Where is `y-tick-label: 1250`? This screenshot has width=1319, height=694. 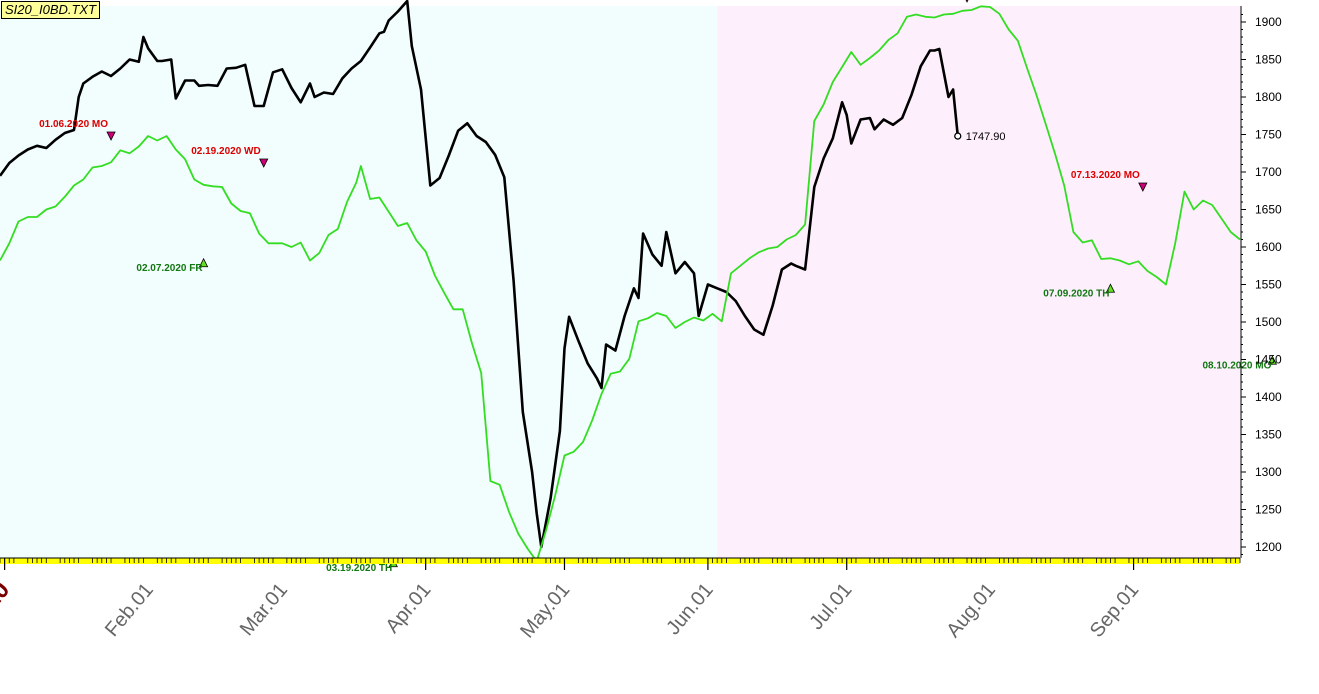
y-tick-label: 1250 is located at coordinates (1268, 510).